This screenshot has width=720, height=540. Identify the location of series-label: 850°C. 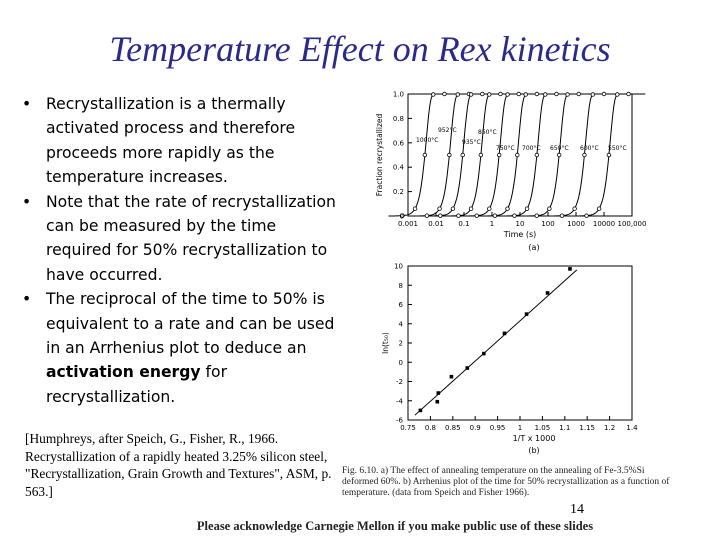
(487, 132).